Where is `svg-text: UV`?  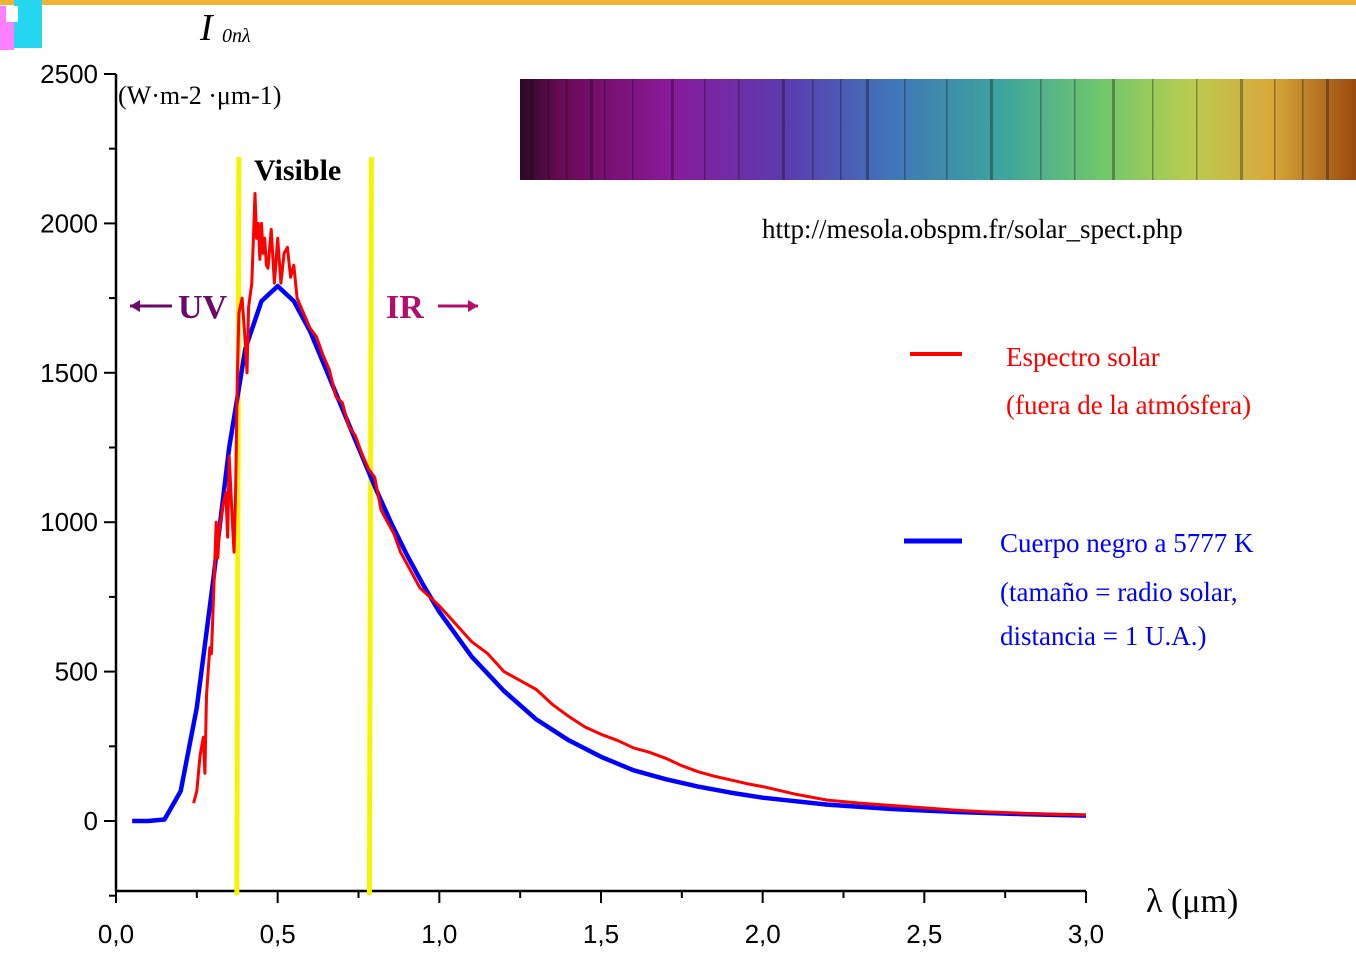 svg-text: UV is located at coordinates (203, 307).